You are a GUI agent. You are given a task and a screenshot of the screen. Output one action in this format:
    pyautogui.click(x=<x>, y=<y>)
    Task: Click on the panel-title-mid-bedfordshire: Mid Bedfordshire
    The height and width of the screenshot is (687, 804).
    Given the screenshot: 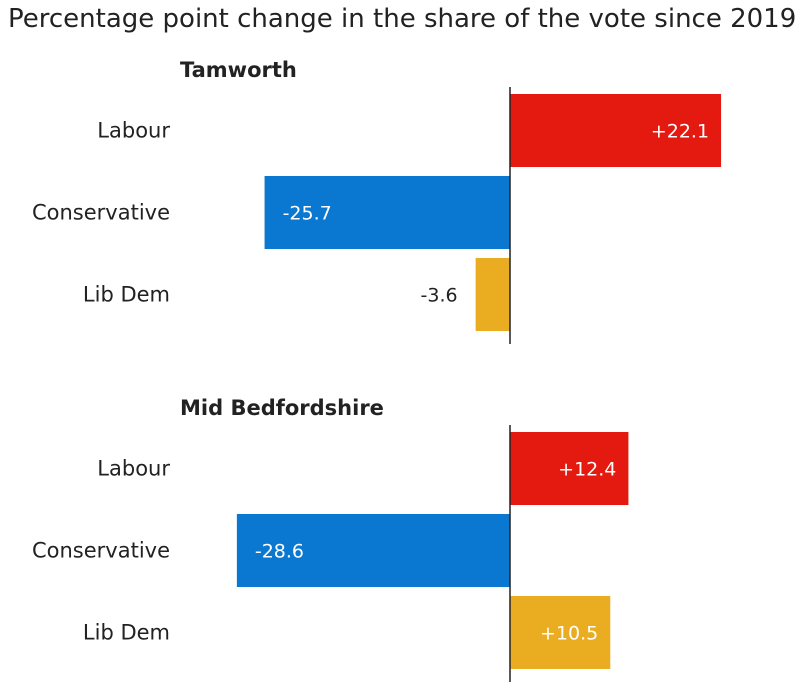 What is the action you would take?
    pyautogui.click(x=282, y=408)
    